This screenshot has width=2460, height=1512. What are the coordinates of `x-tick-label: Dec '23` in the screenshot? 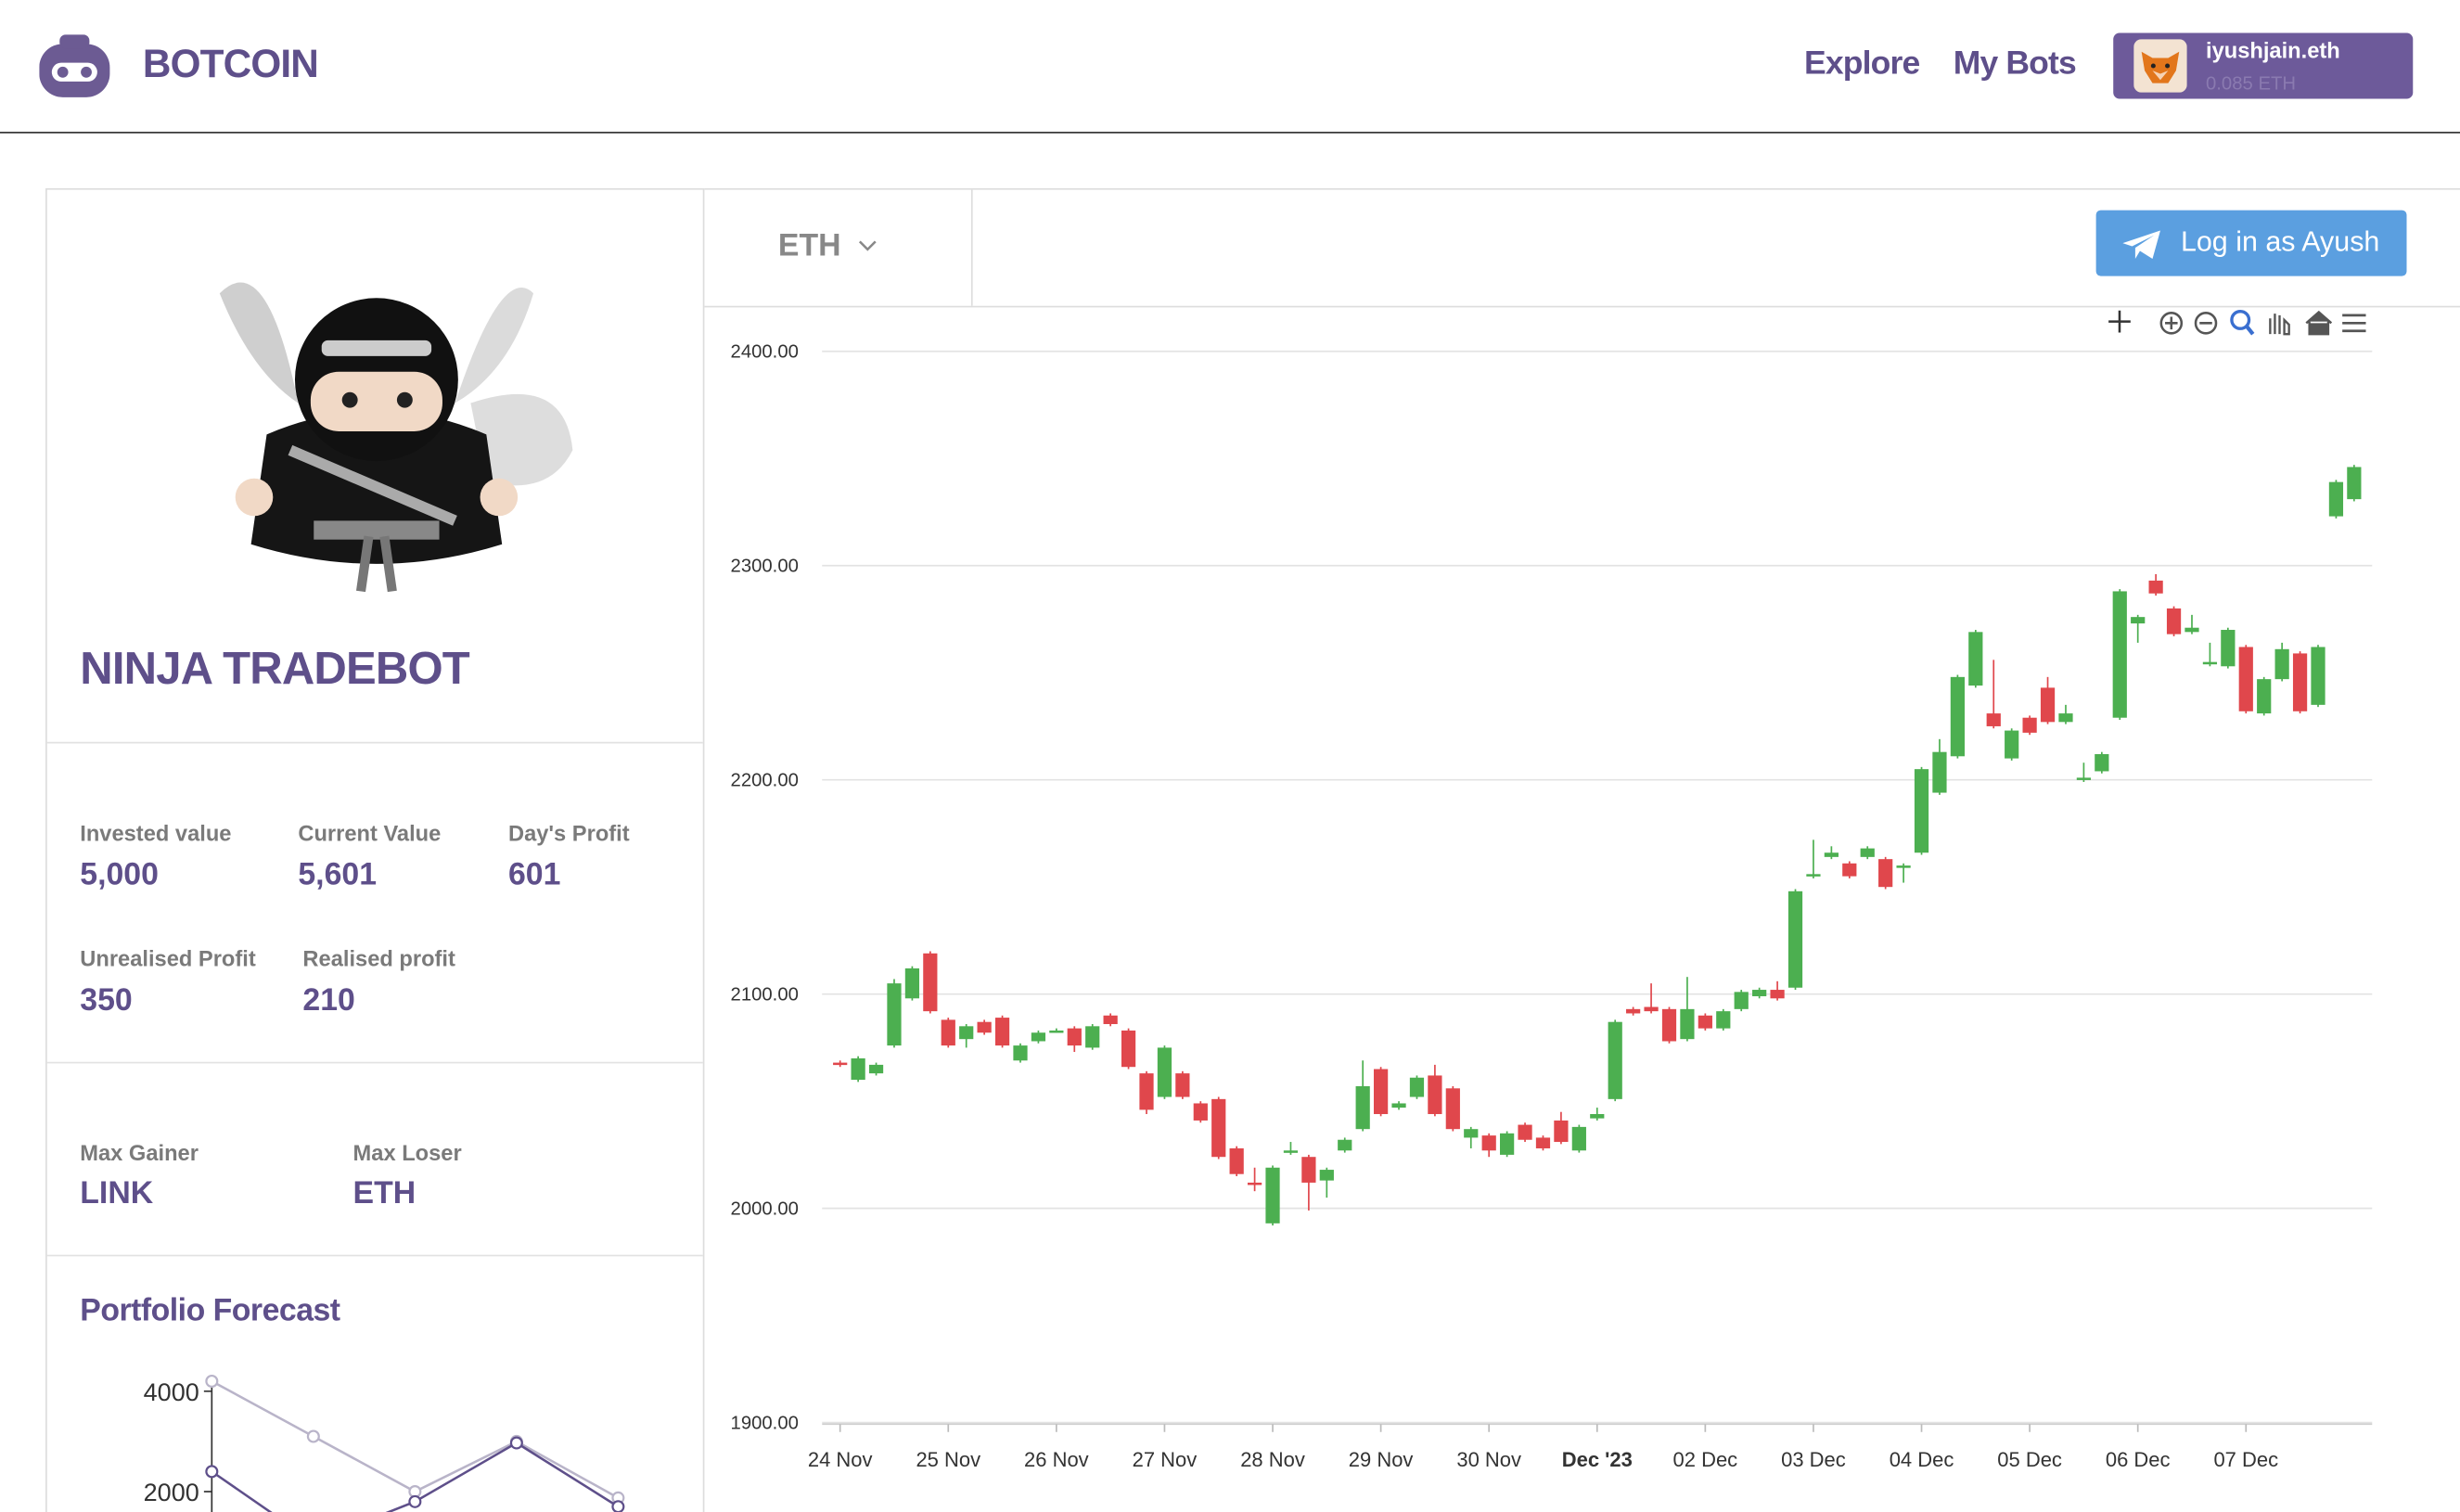 It's located at (1598, 1459).